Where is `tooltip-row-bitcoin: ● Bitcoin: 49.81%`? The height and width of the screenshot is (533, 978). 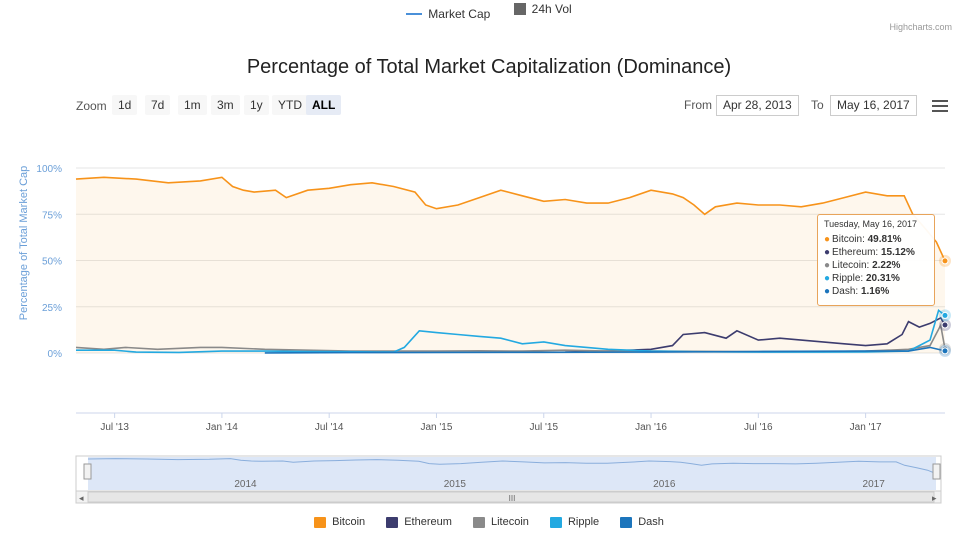 tooltip-row-bitcoin: ● Bitcoin: 49.81% is located at coordinates (863, 239).